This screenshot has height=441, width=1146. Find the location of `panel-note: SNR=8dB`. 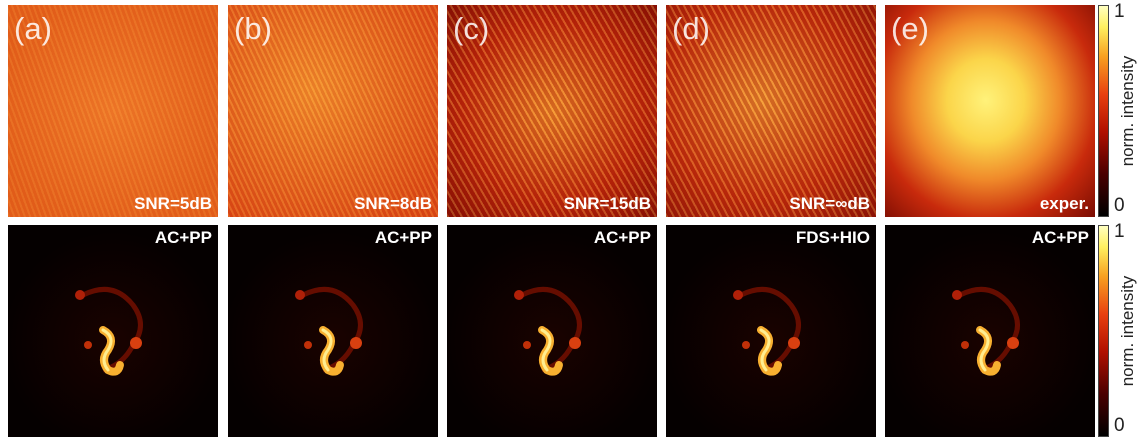

panel-note: SNR=8dB is located at coordinates (393, 203).